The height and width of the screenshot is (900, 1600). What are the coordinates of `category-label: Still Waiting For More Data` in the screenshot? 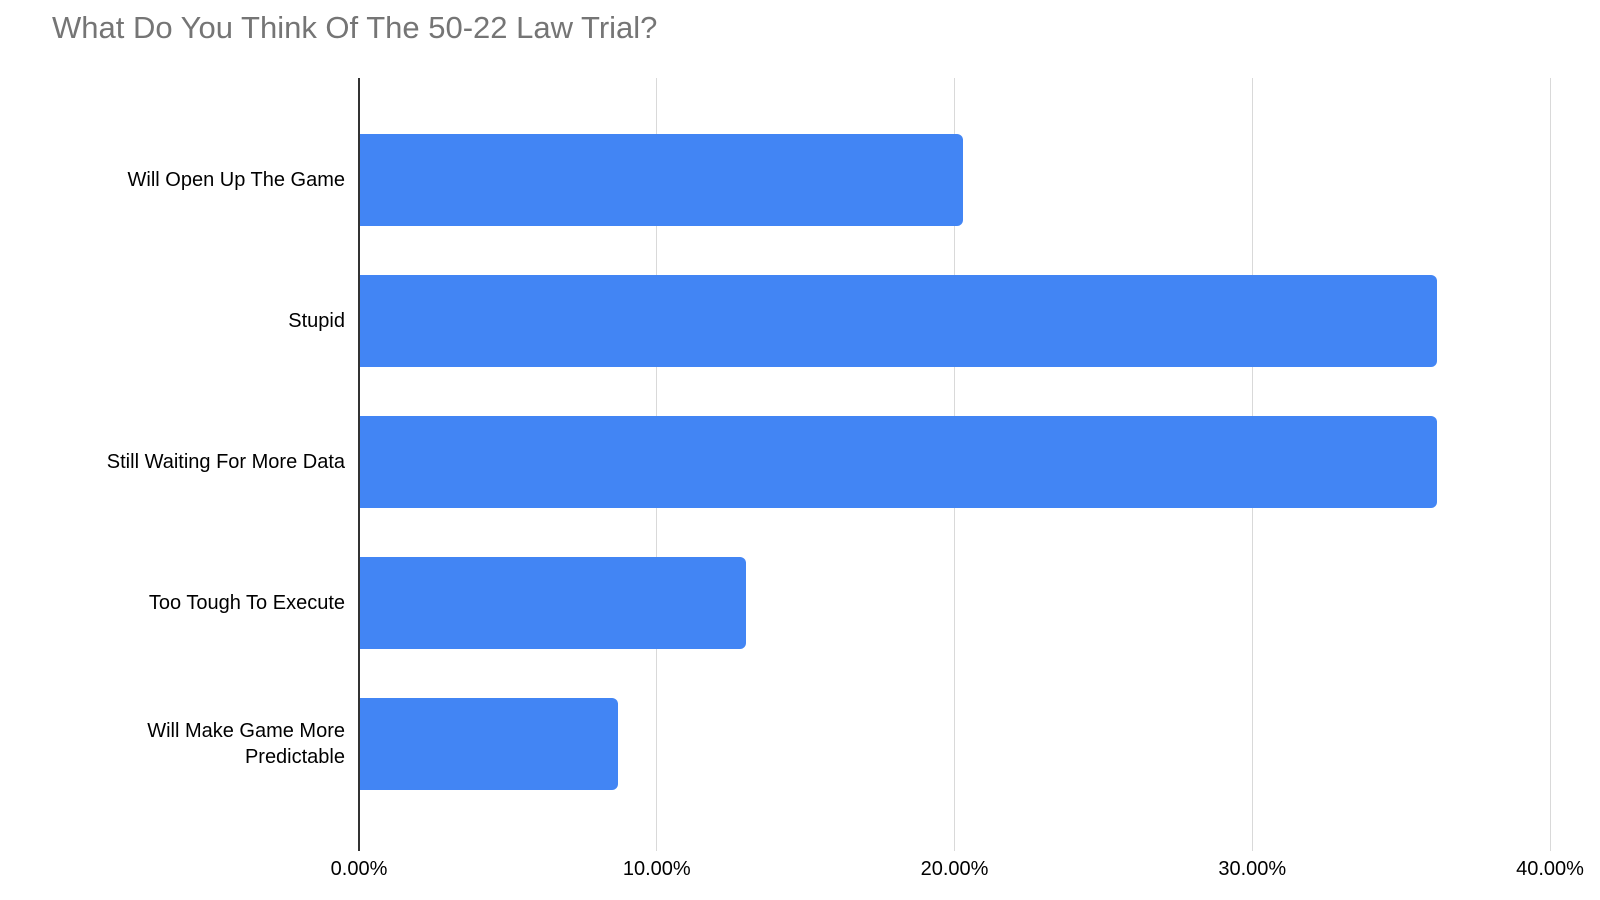 It's located at (225, 461).